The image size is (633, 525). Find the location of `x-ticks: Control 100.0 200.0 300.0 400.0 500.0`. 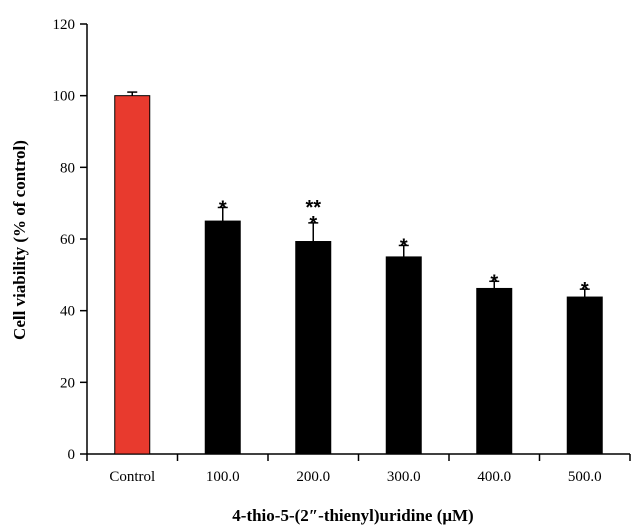

x-ticks: Control 100.0 200.0 300.0 400.0 500.0 is located at coordinates (358, 469).